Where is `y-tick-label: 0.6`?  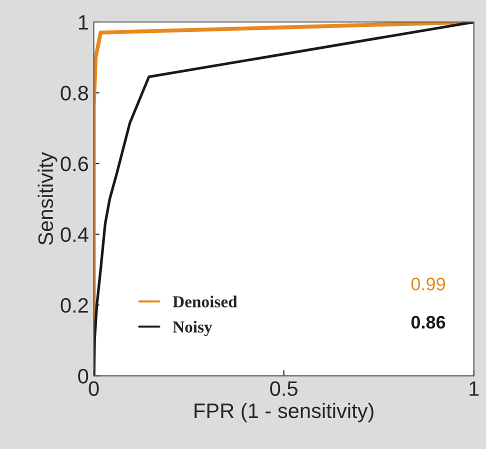 y-tick-label: 0.6 is located at coordinates (74, 164).